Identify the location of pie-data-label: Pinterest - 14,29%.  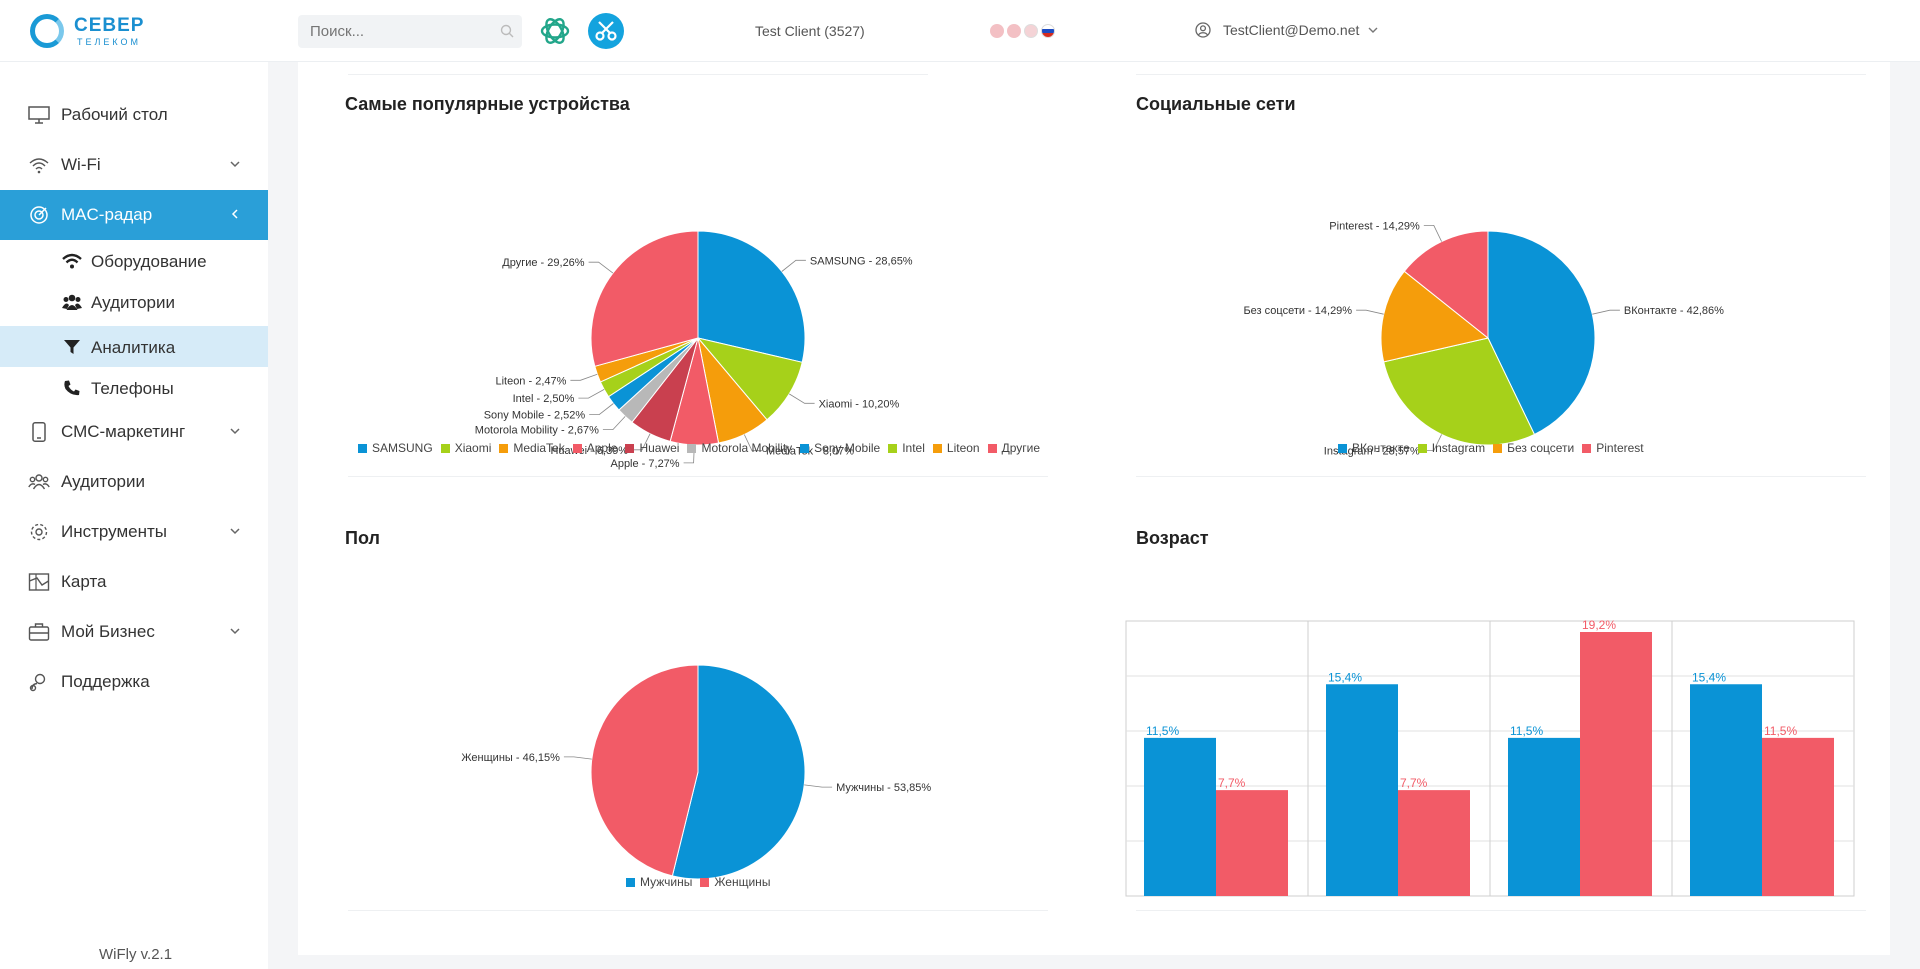
(1374, 226).